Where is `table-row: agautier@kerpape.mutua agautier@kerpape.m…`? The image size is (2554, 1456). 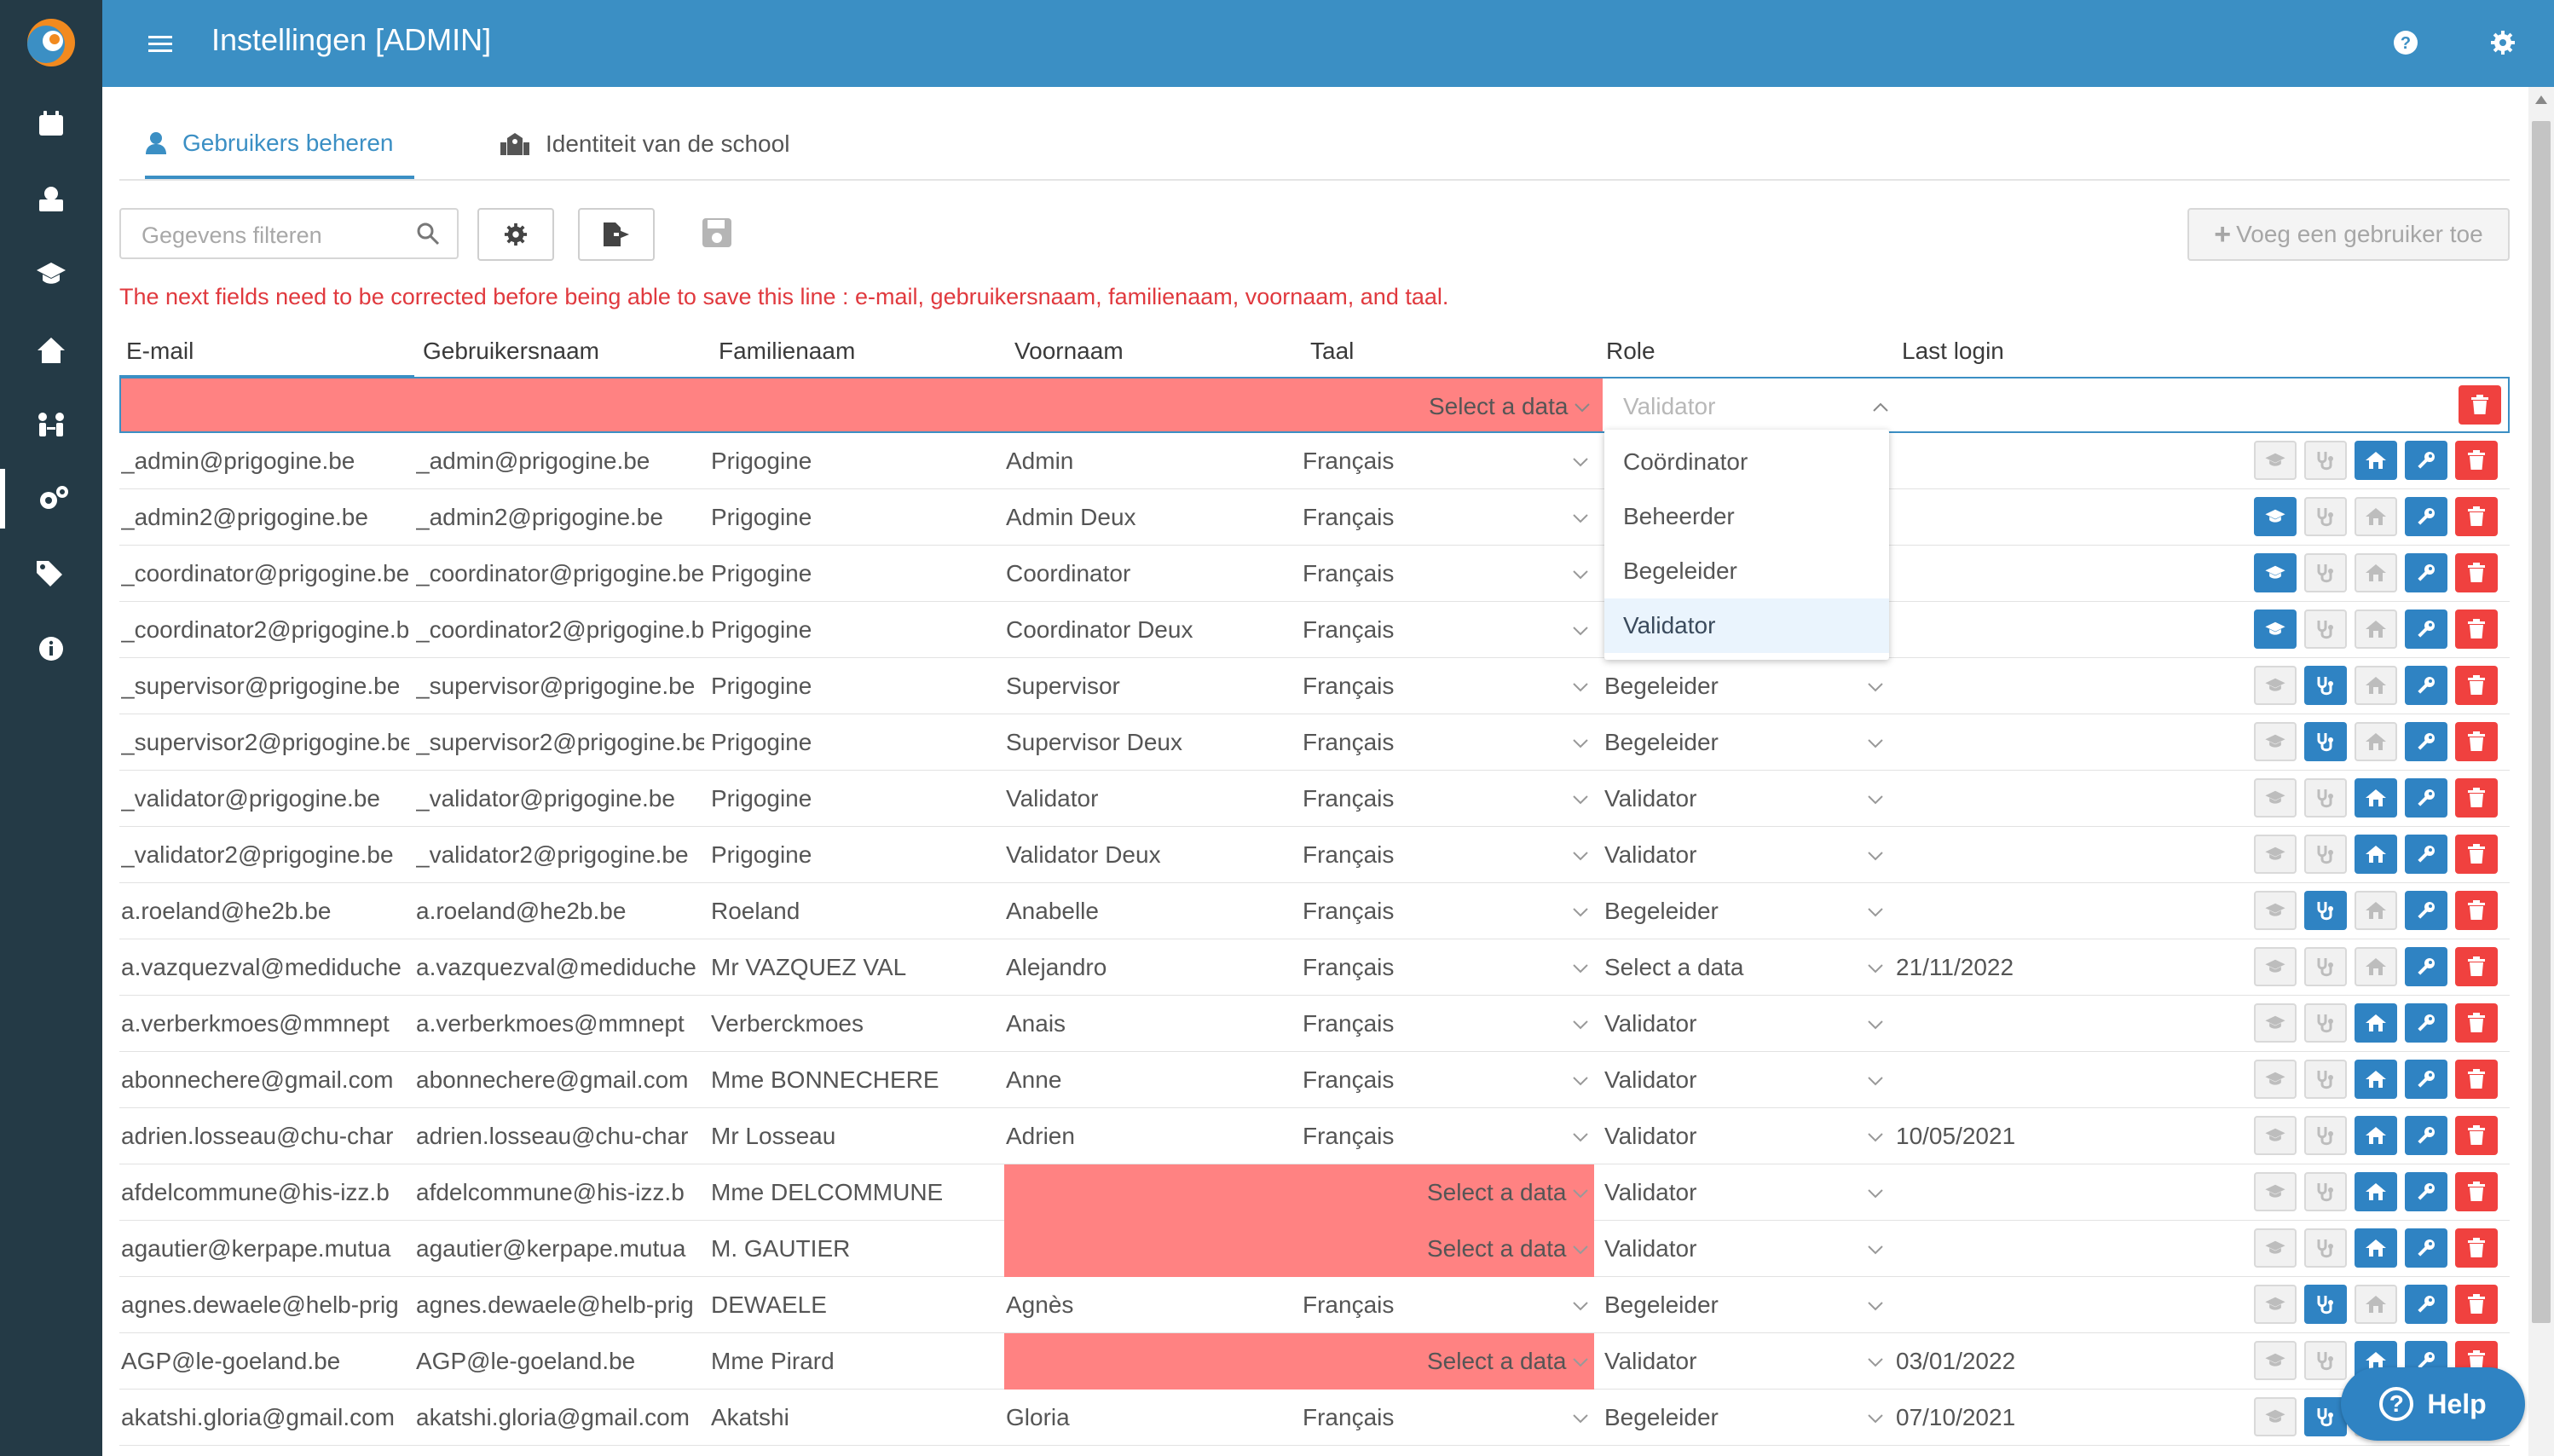 table-row: agautier@kerpape.mutua agautier@kerpape.m… is located at coordinates (1314, 1249).